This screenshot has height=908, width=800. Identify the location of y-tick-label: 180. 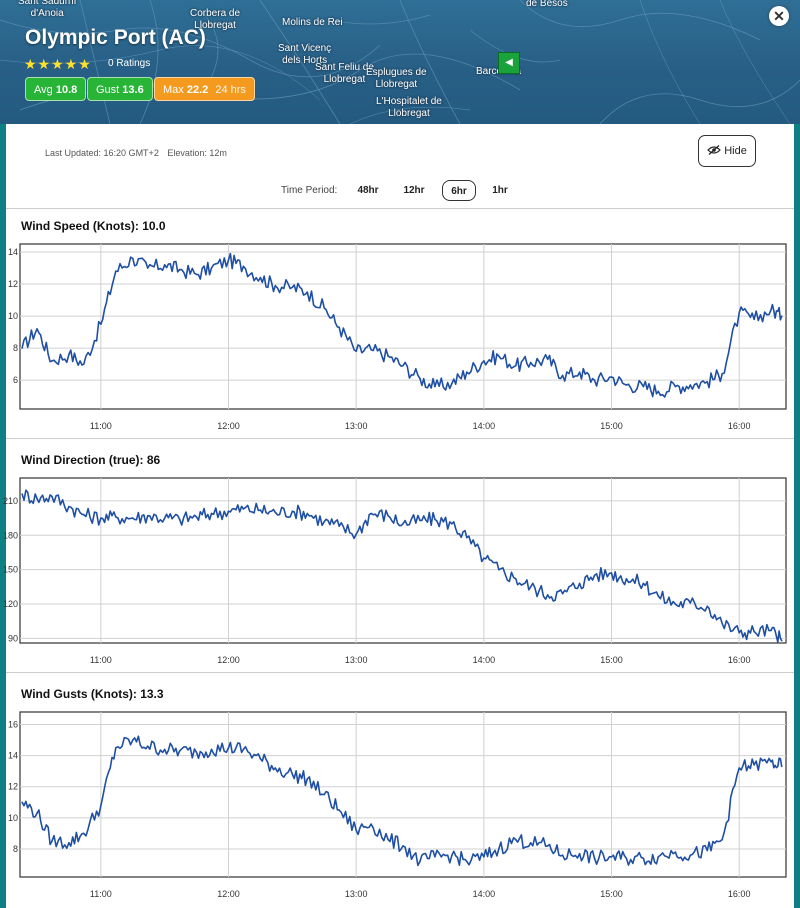
(10, 535).